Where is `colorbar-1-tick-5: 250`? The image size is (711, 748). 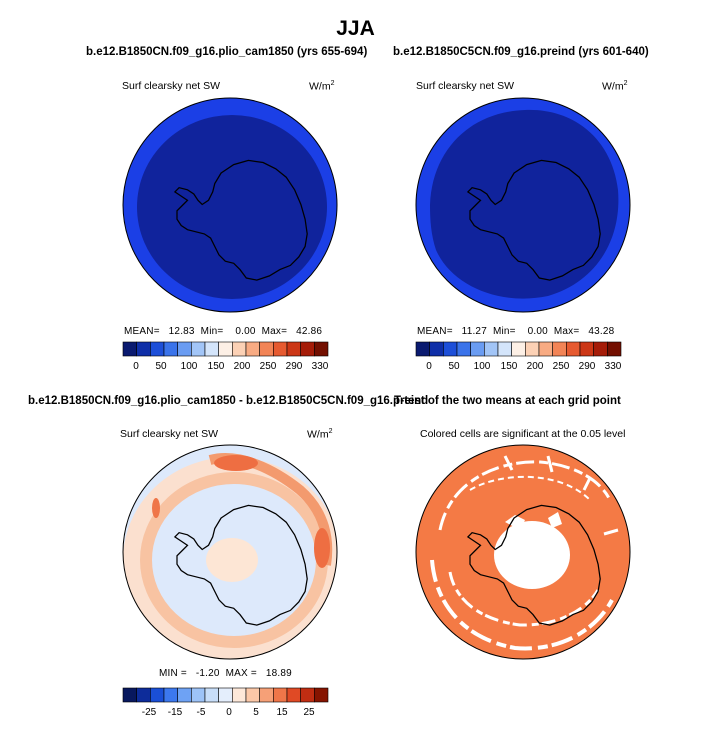
colorbar-1-tick-5: 250 is located at coordinates (268, 366).